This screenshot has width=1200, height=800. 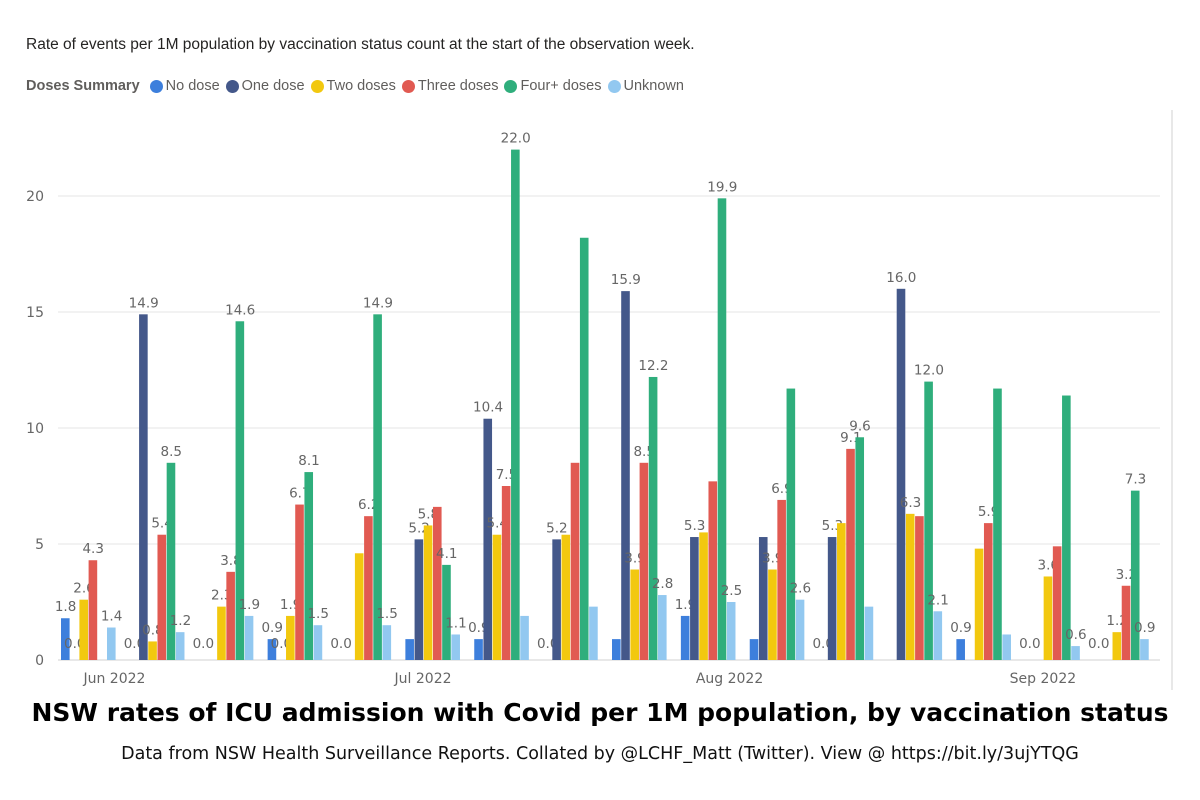 What do you see at coordinates (1043, 679) in the screenshot?
I see `x-month-label: Sep 2022` at bounding box center [1043, 679].